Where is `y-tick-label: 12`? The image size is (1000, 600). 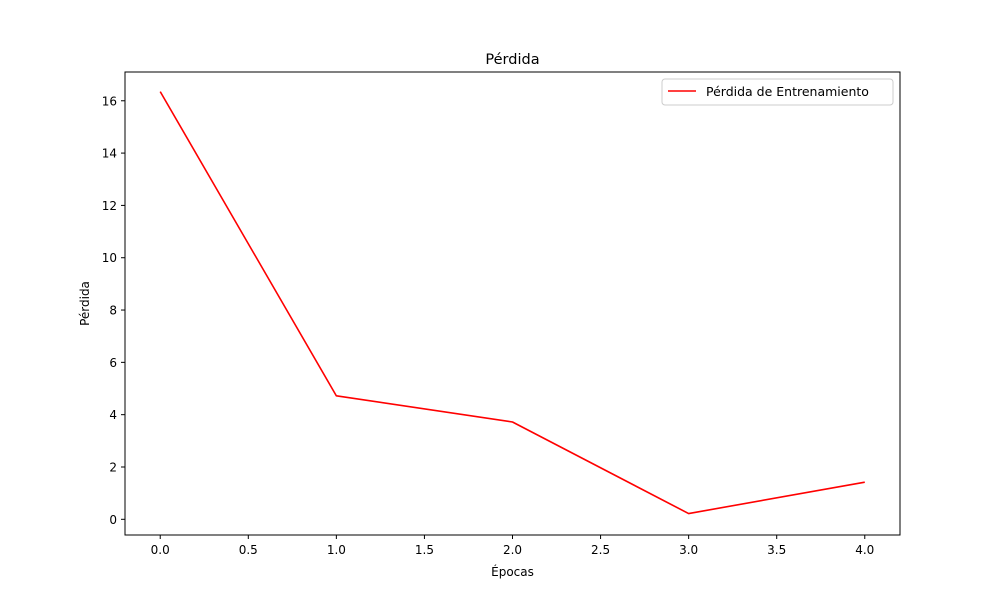 y-tick-label: 12 is located at coordinates (109, 206).